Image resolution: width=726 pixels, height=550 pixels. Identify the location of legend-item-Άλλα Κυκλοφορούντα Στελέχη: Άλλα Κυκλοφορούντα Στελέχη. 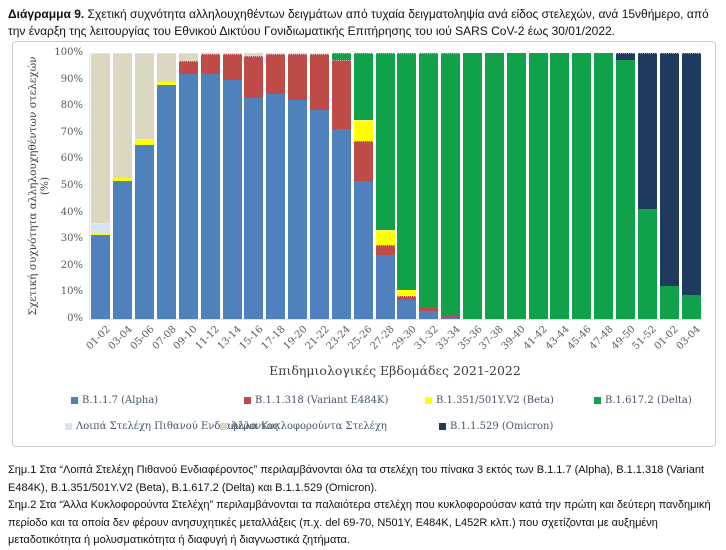
(303, 426).